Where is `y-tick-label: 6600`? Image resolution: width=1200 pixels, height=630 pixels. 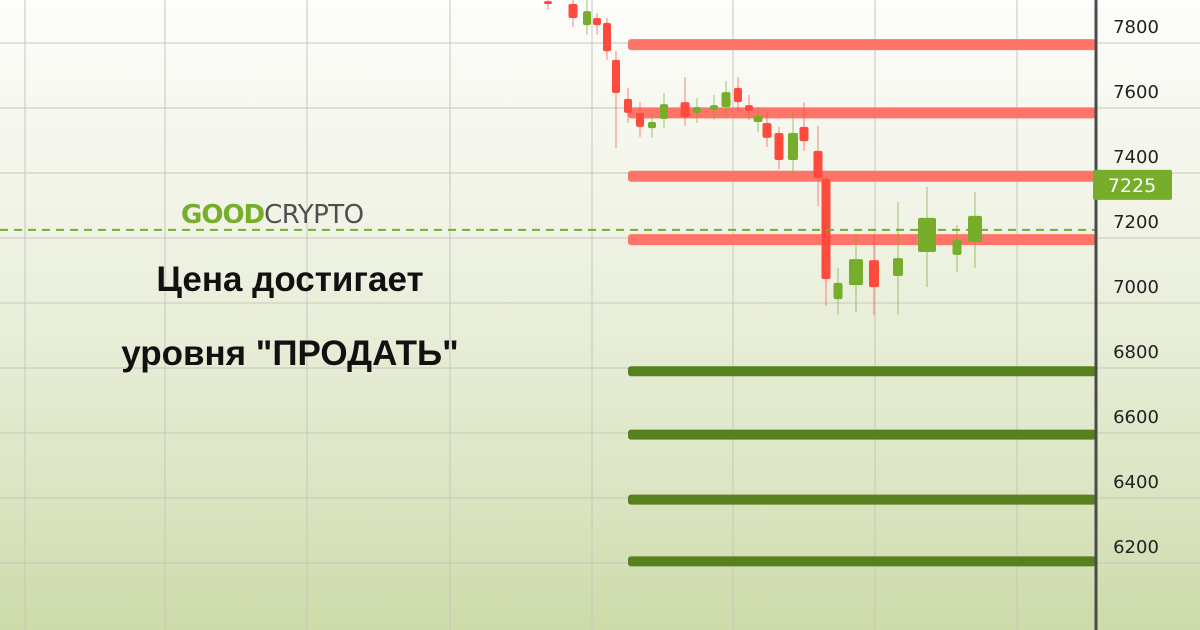 y-tick-label: 6600 is located at coordinates (1136, 417).